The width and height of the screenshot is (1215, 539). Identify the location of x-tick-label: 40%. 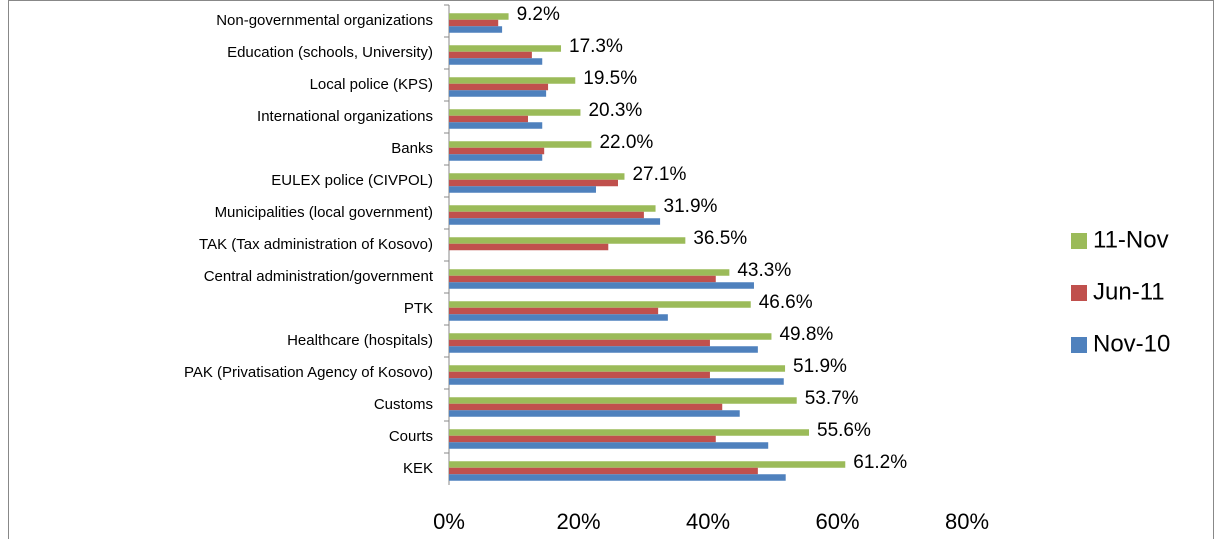
(708, 521).